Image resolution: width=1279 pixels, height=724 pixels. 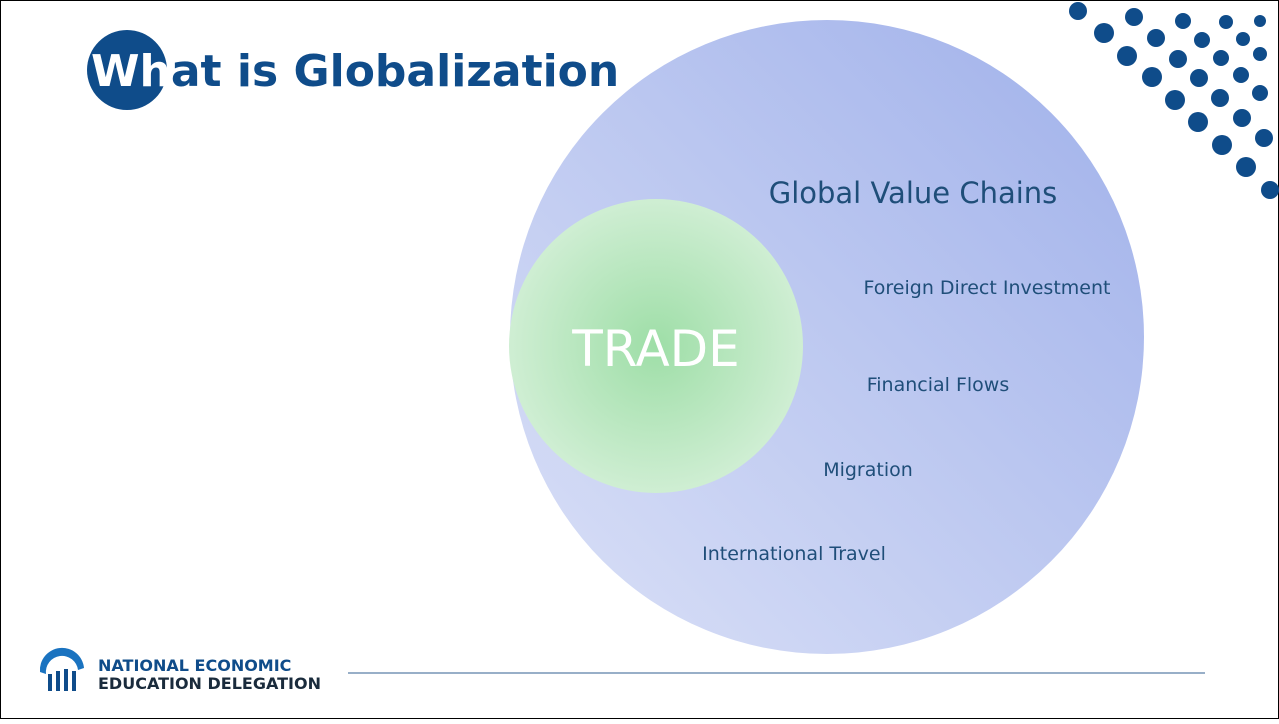 What do you see at coordinates (127, 70) in the screenshot?
I see `title-badge` at bounding box center [127, 70].